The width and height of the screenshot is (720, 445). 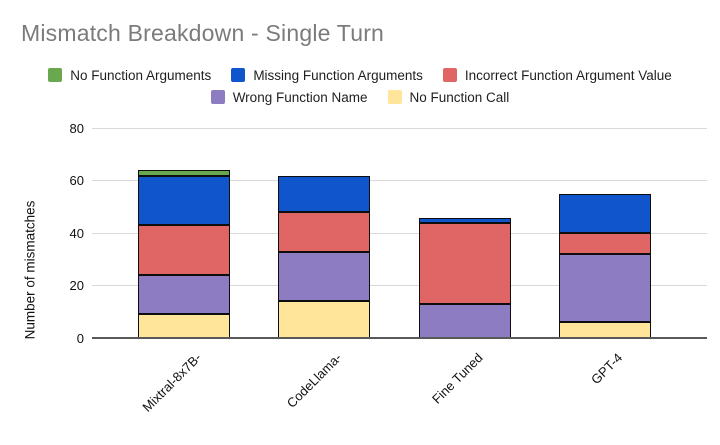 I want to click on bar-segment-gpt-4-incorrect-function-argument-value, so click(x=605, y=244).